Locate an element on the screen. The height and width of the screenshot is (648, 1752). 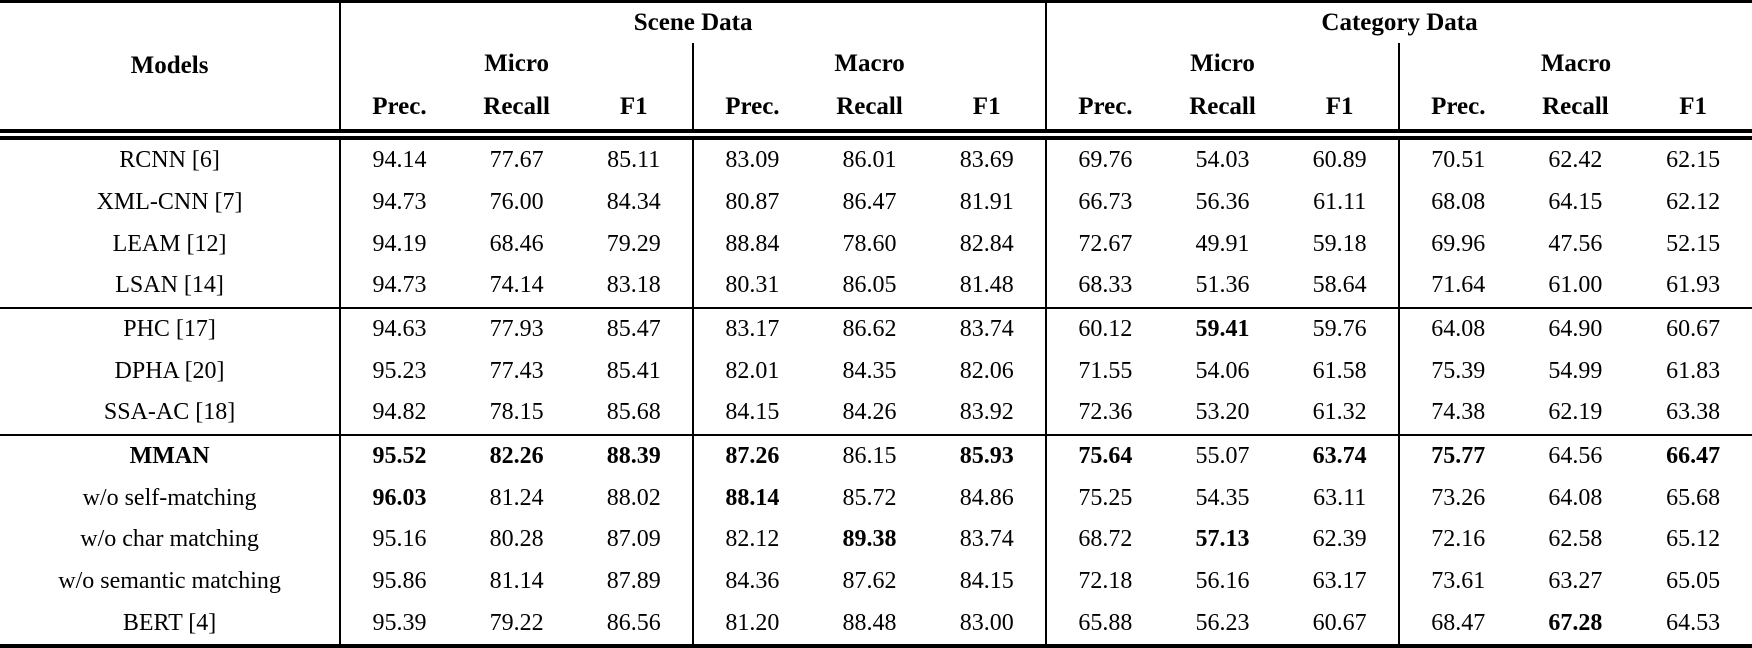
value-cell: 54.99 is located at coordinates (1575, 370).